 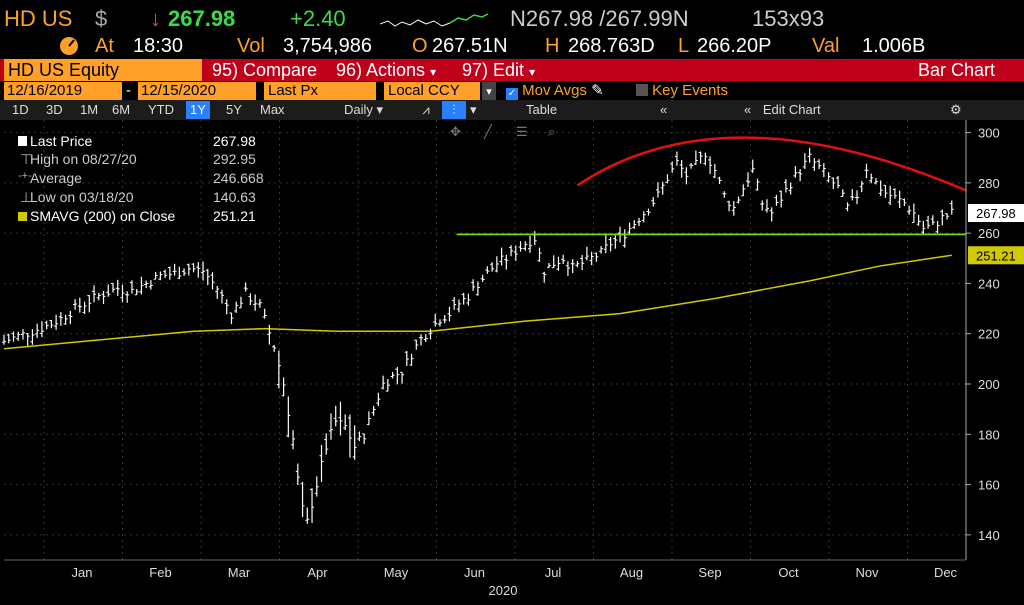 What do you see at coordinates (489, 91) in the screenshot?
I see `currency-dropdown: ▾` at bounding box center [489, 91].